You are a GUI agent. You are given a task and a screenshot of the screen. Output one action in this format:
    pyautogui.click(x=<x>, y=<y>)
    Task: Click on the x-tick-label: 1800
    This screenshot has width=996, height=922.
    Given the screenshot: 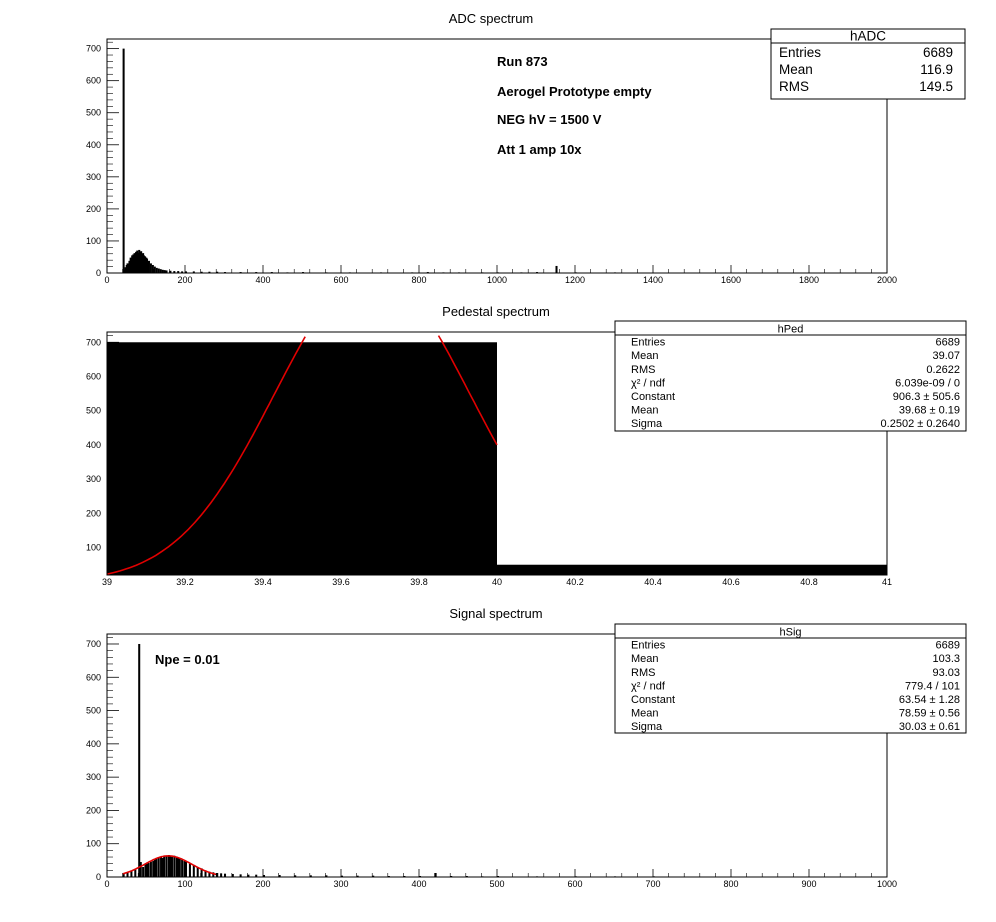 What is the action you would take?
    pyautogui.click(x=809, y=280)
    